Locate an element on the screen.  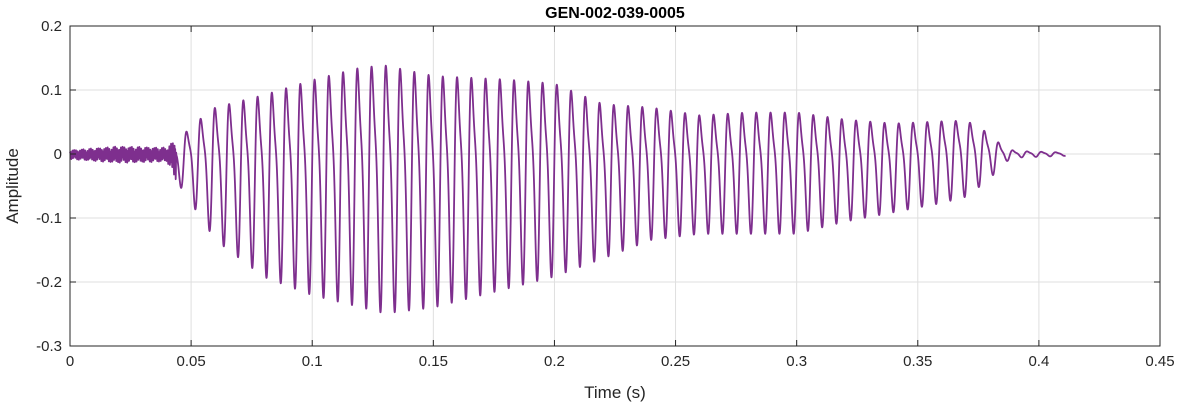
y-tick-label: -0.2 is located at coordinates (49, 282).